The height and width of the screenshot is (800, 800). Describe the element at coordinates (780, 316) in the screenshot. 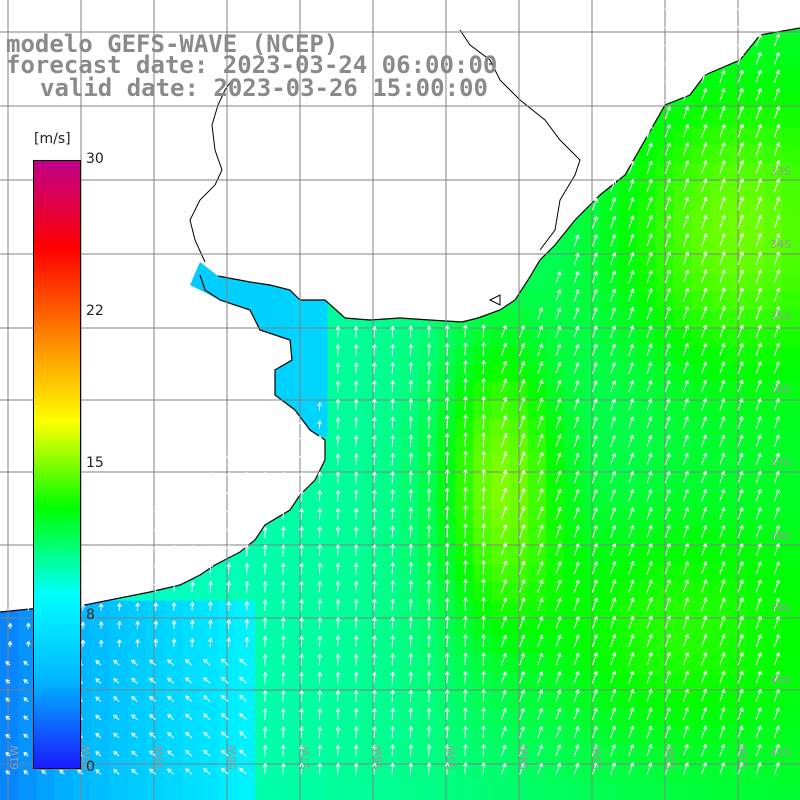

I see `lat-label: 35S` at that location.